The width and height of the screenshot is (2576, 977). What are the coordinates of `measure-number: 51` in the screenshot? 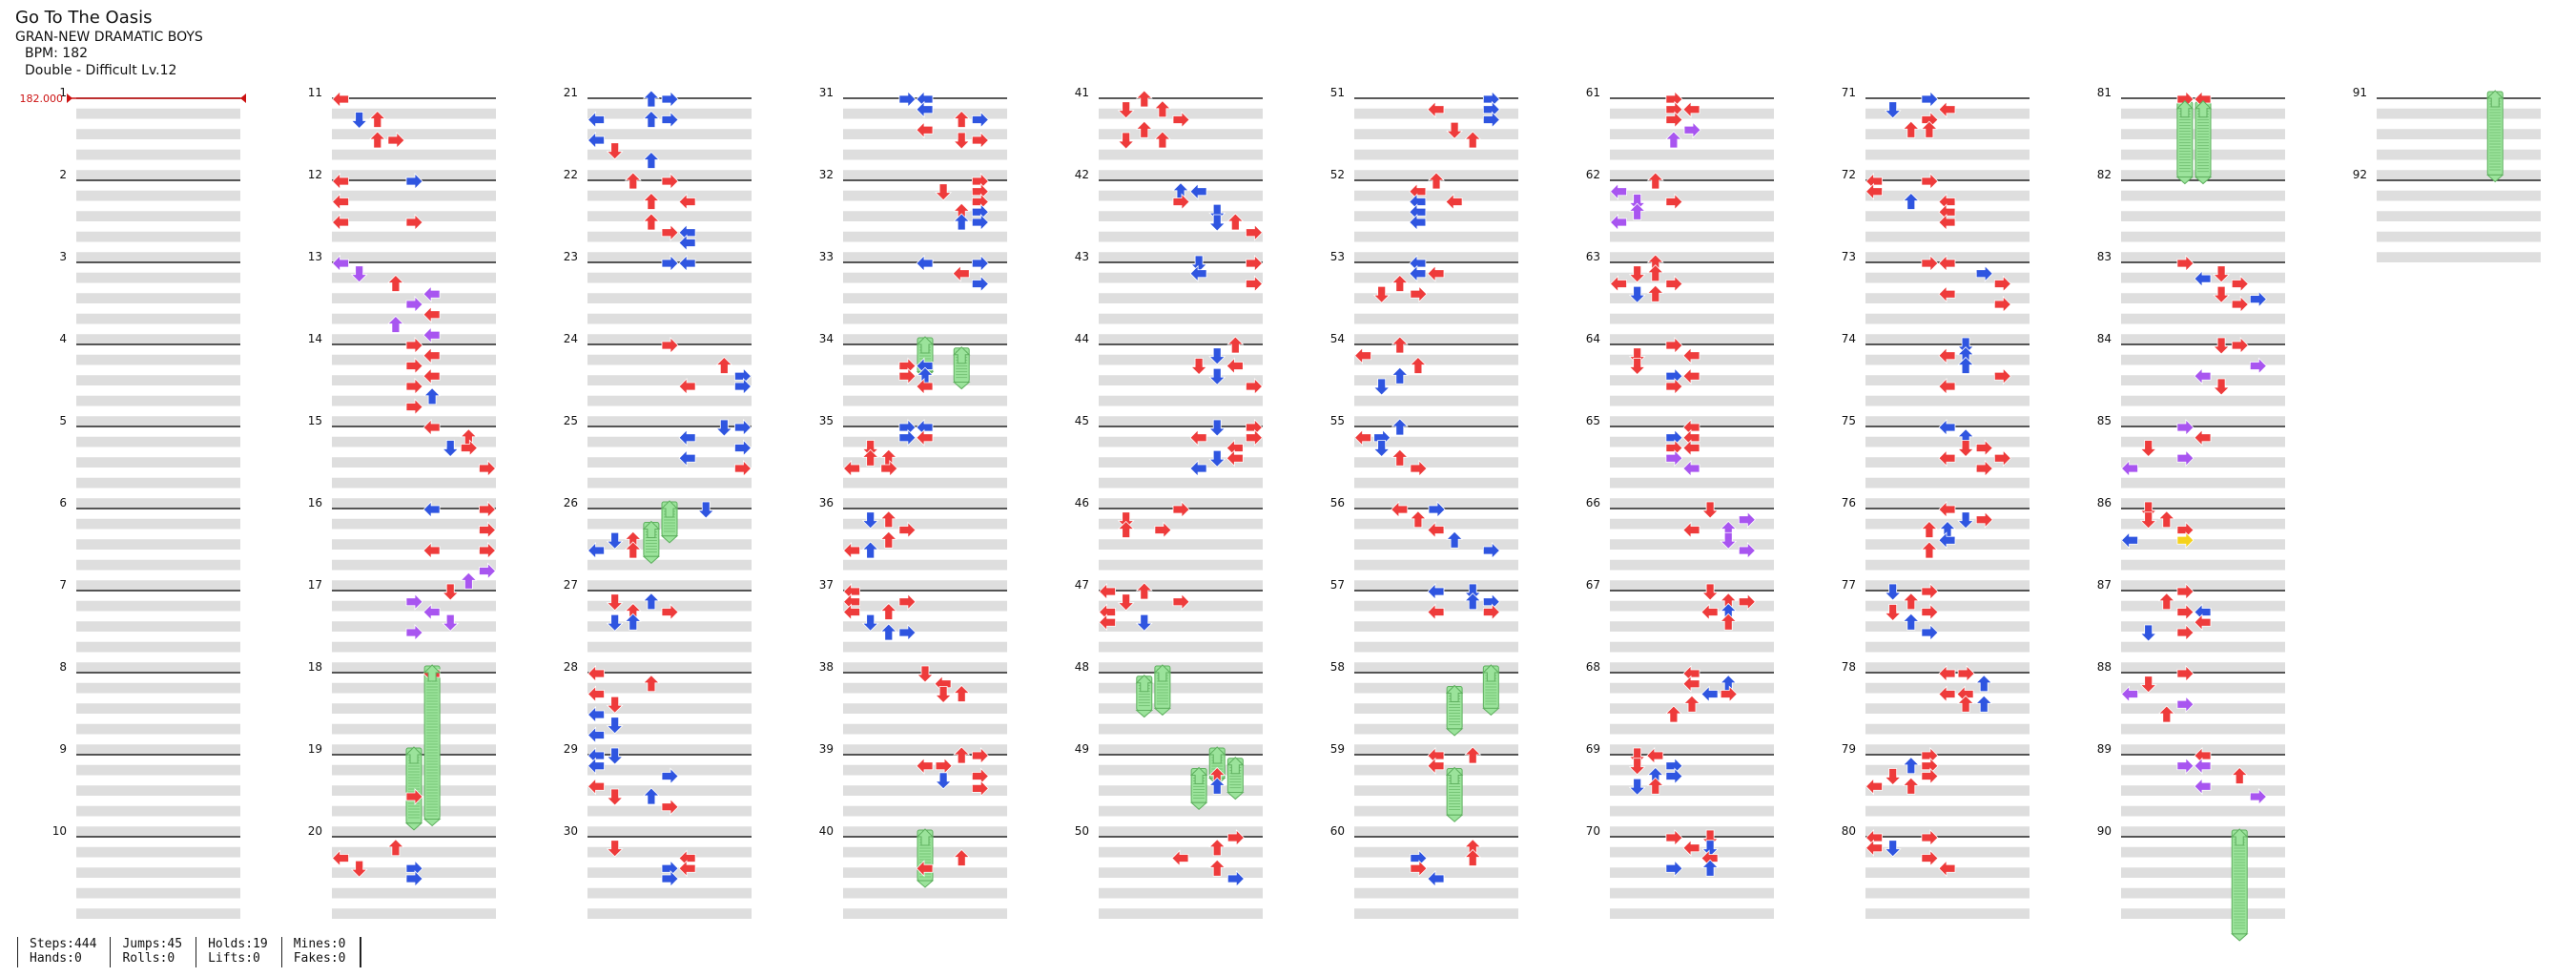 It's located at (1337, 92).